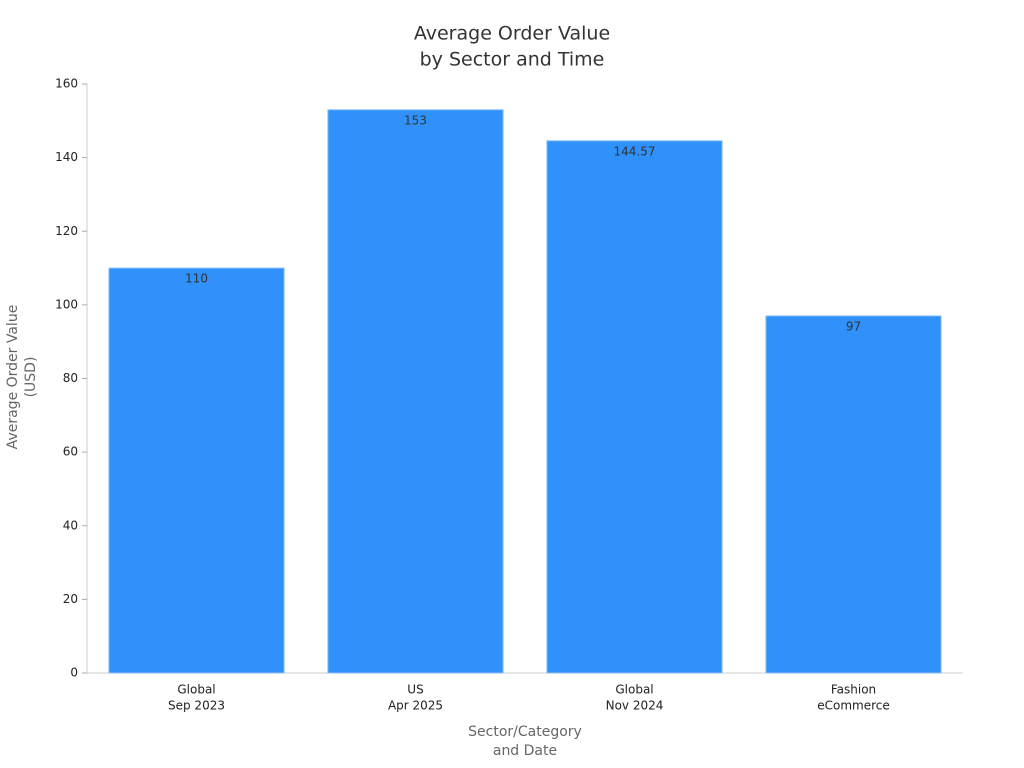  What do you see at coordinates (66, 157) in the screenshot?
I see `y-tick-label: 140` at bounding box center [66, 157].